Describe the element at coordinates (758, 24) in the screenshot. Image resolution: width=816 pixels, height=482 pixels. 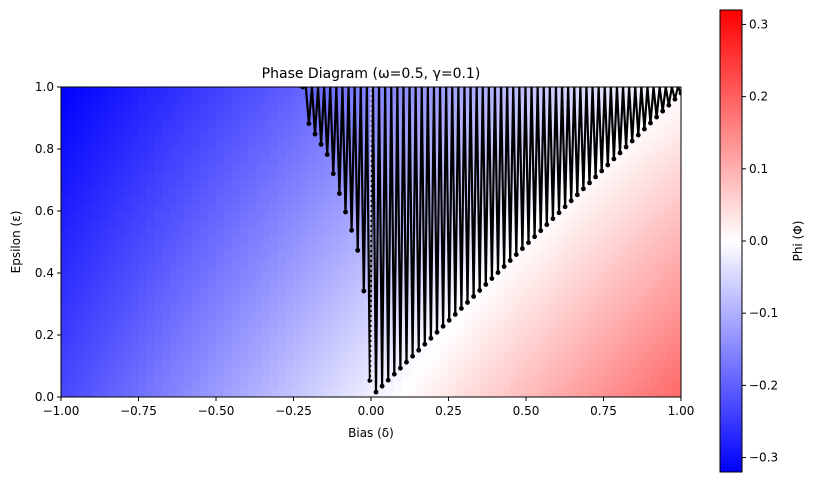
I see `colorbar-tick-label: 0.3` at that location.